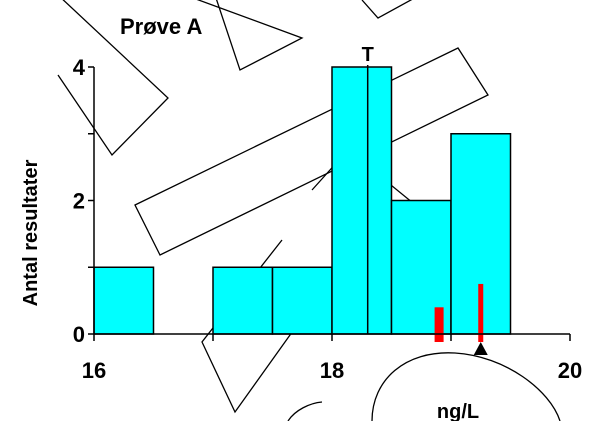 This screenshot has height=421, width=590. What do you see at coordinates (79, 334) in the screenshot?
I see `y-tick-label-0: 0` at bounding box center [79, 334].